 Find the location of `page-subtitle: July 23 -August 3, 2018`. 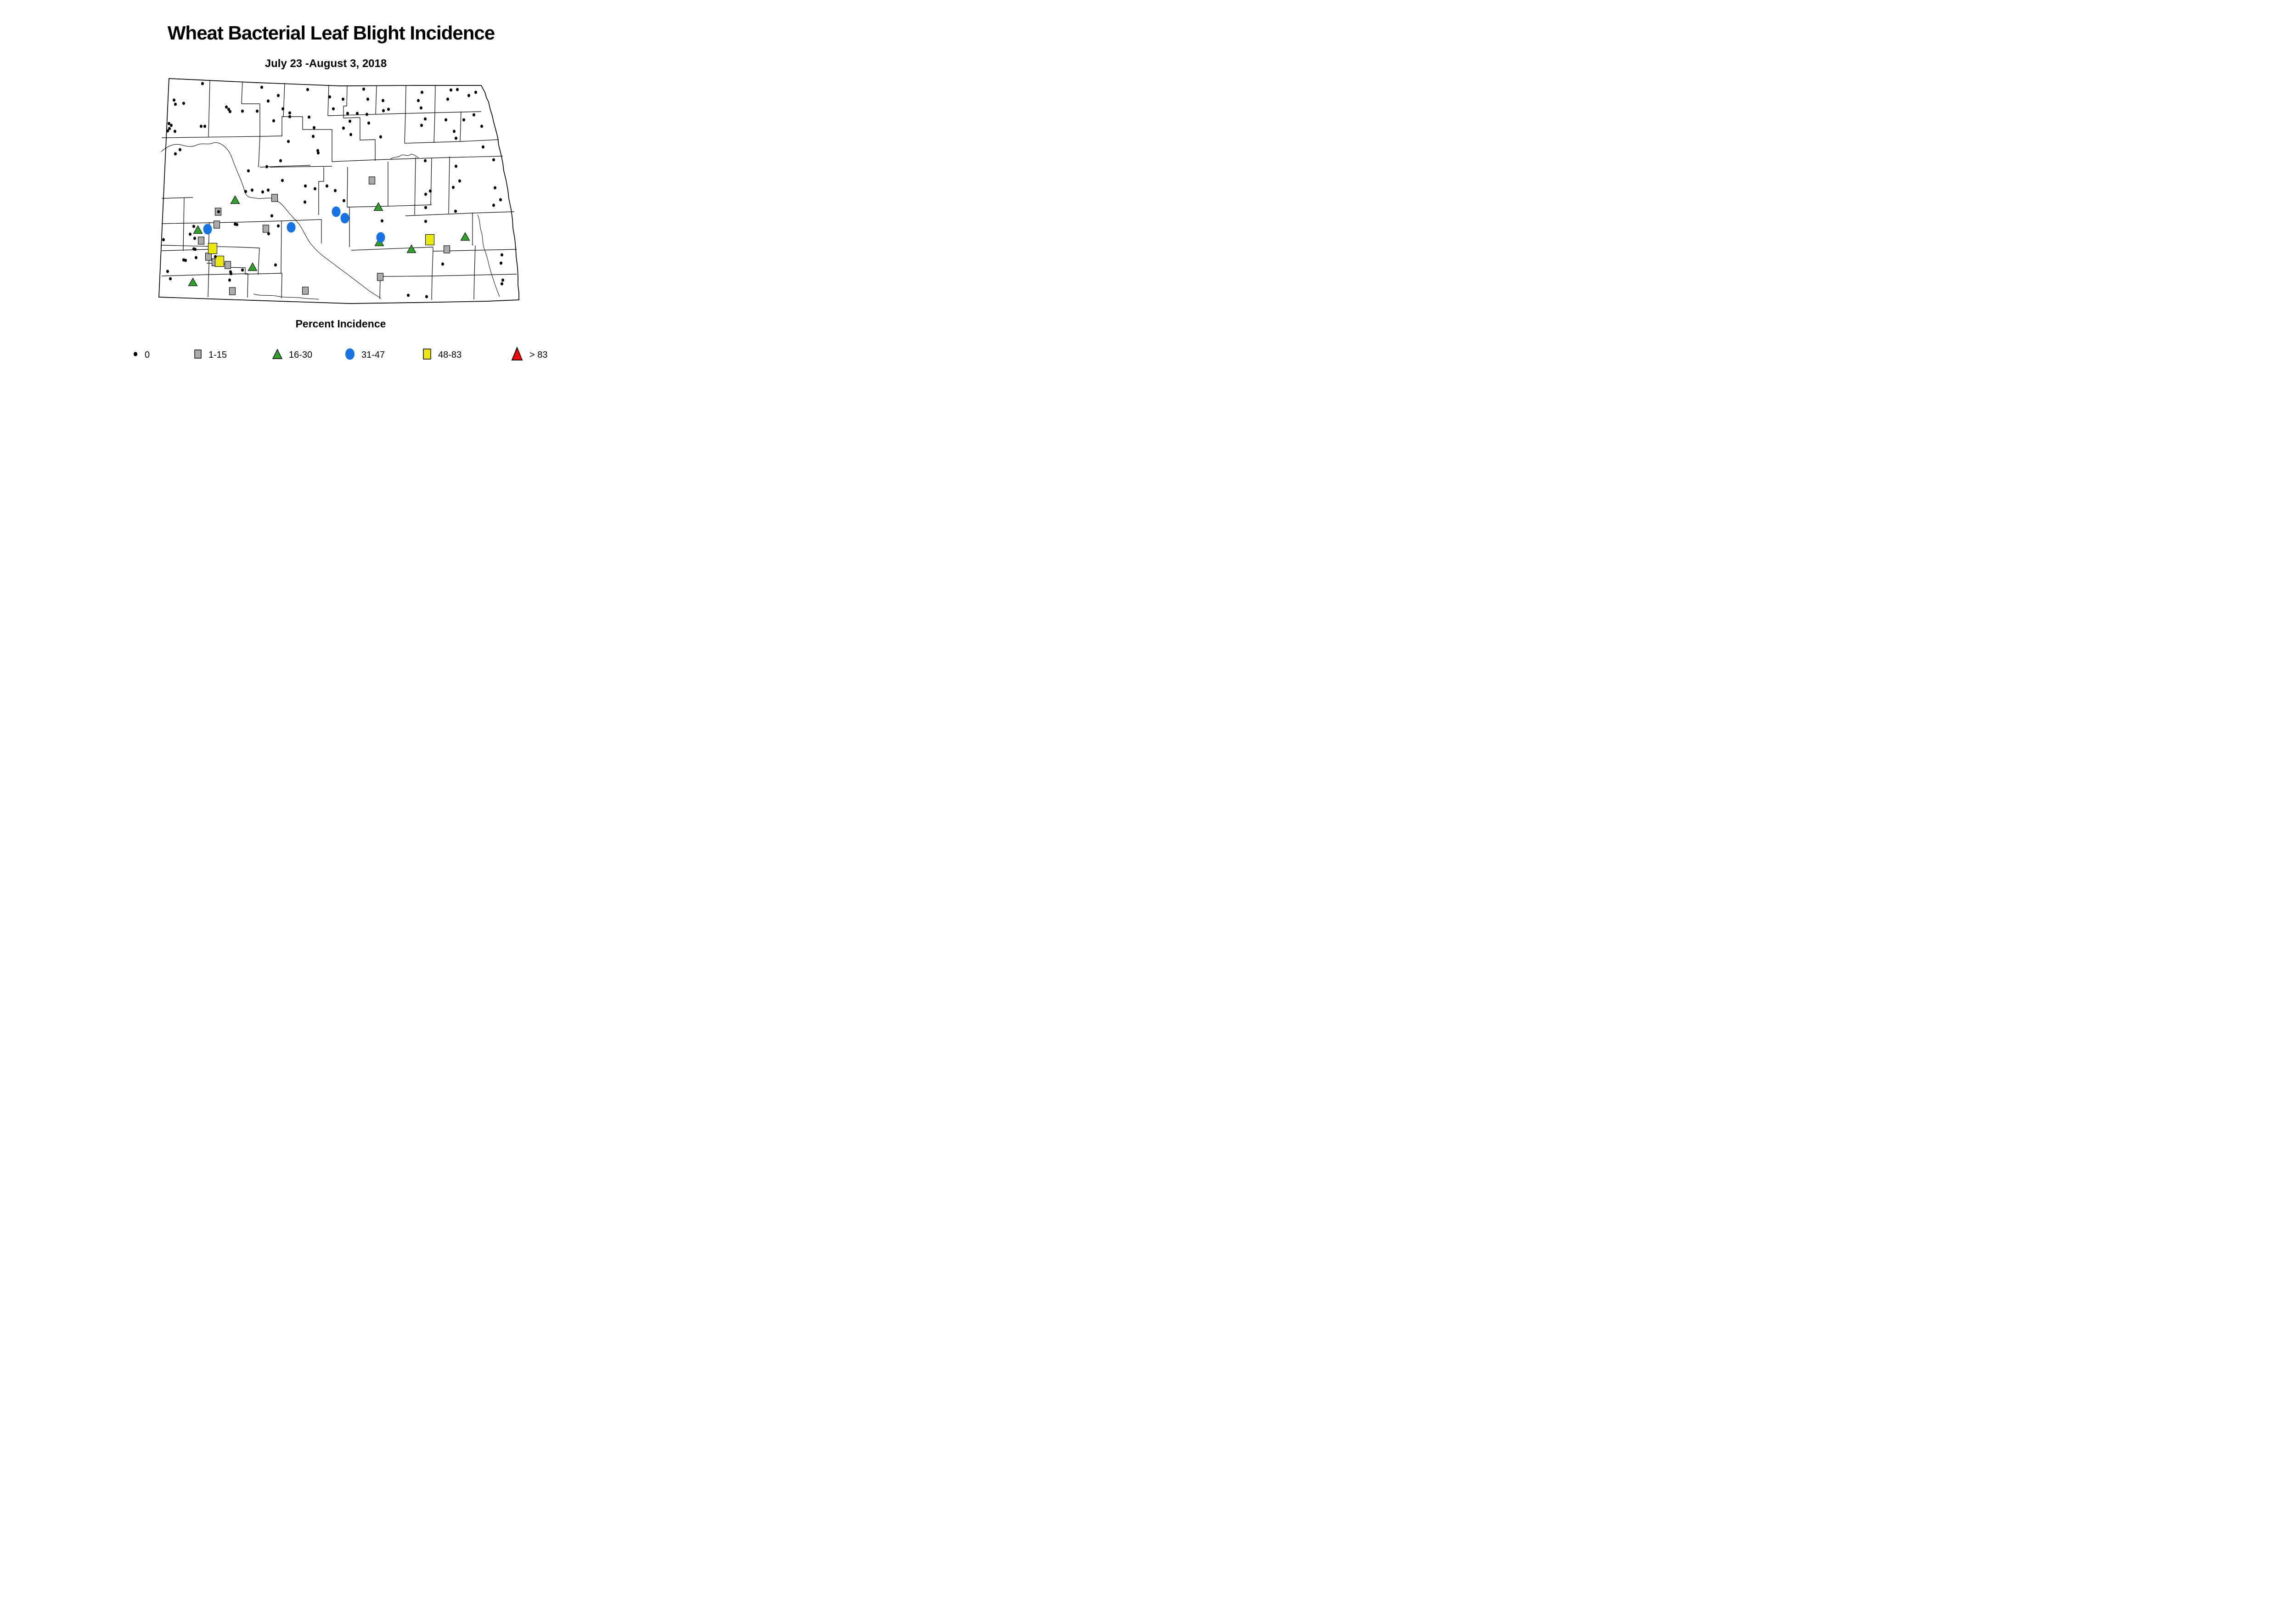

page-subtitle: July 23 -August 3, 2018 is located at coordinates (325, 63).